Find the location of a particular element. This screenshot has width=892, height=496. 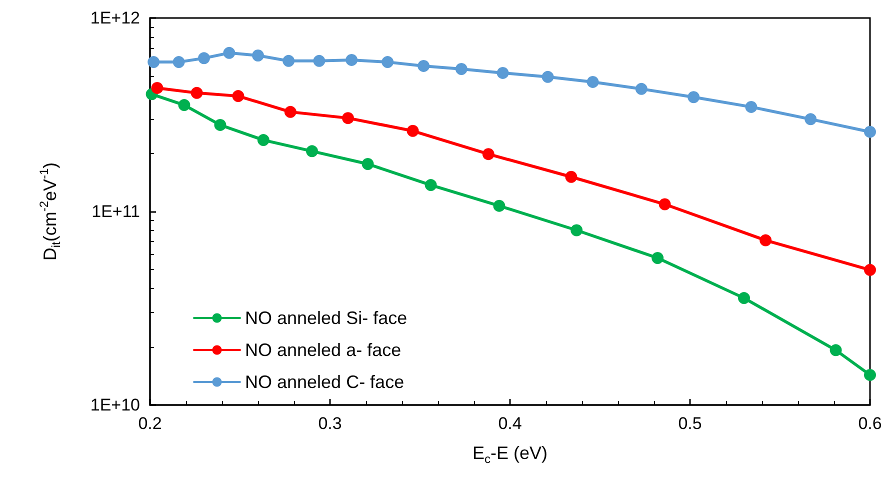

x-tick-label: 0.2 is located at coordinates (150, 423).